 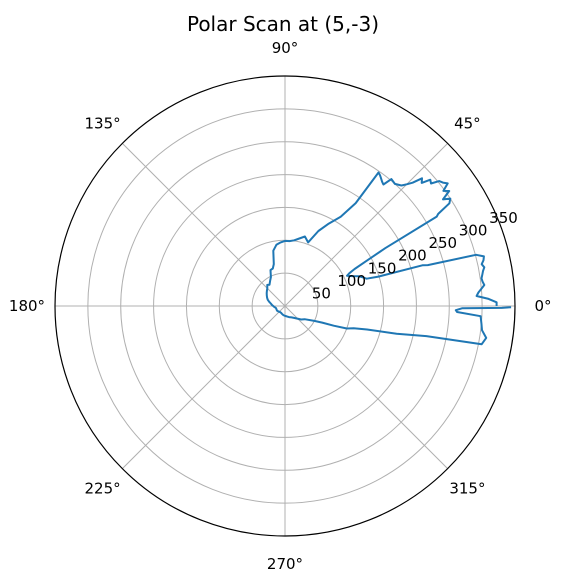 I want to click on series-layer, so click(x=388, y=258).